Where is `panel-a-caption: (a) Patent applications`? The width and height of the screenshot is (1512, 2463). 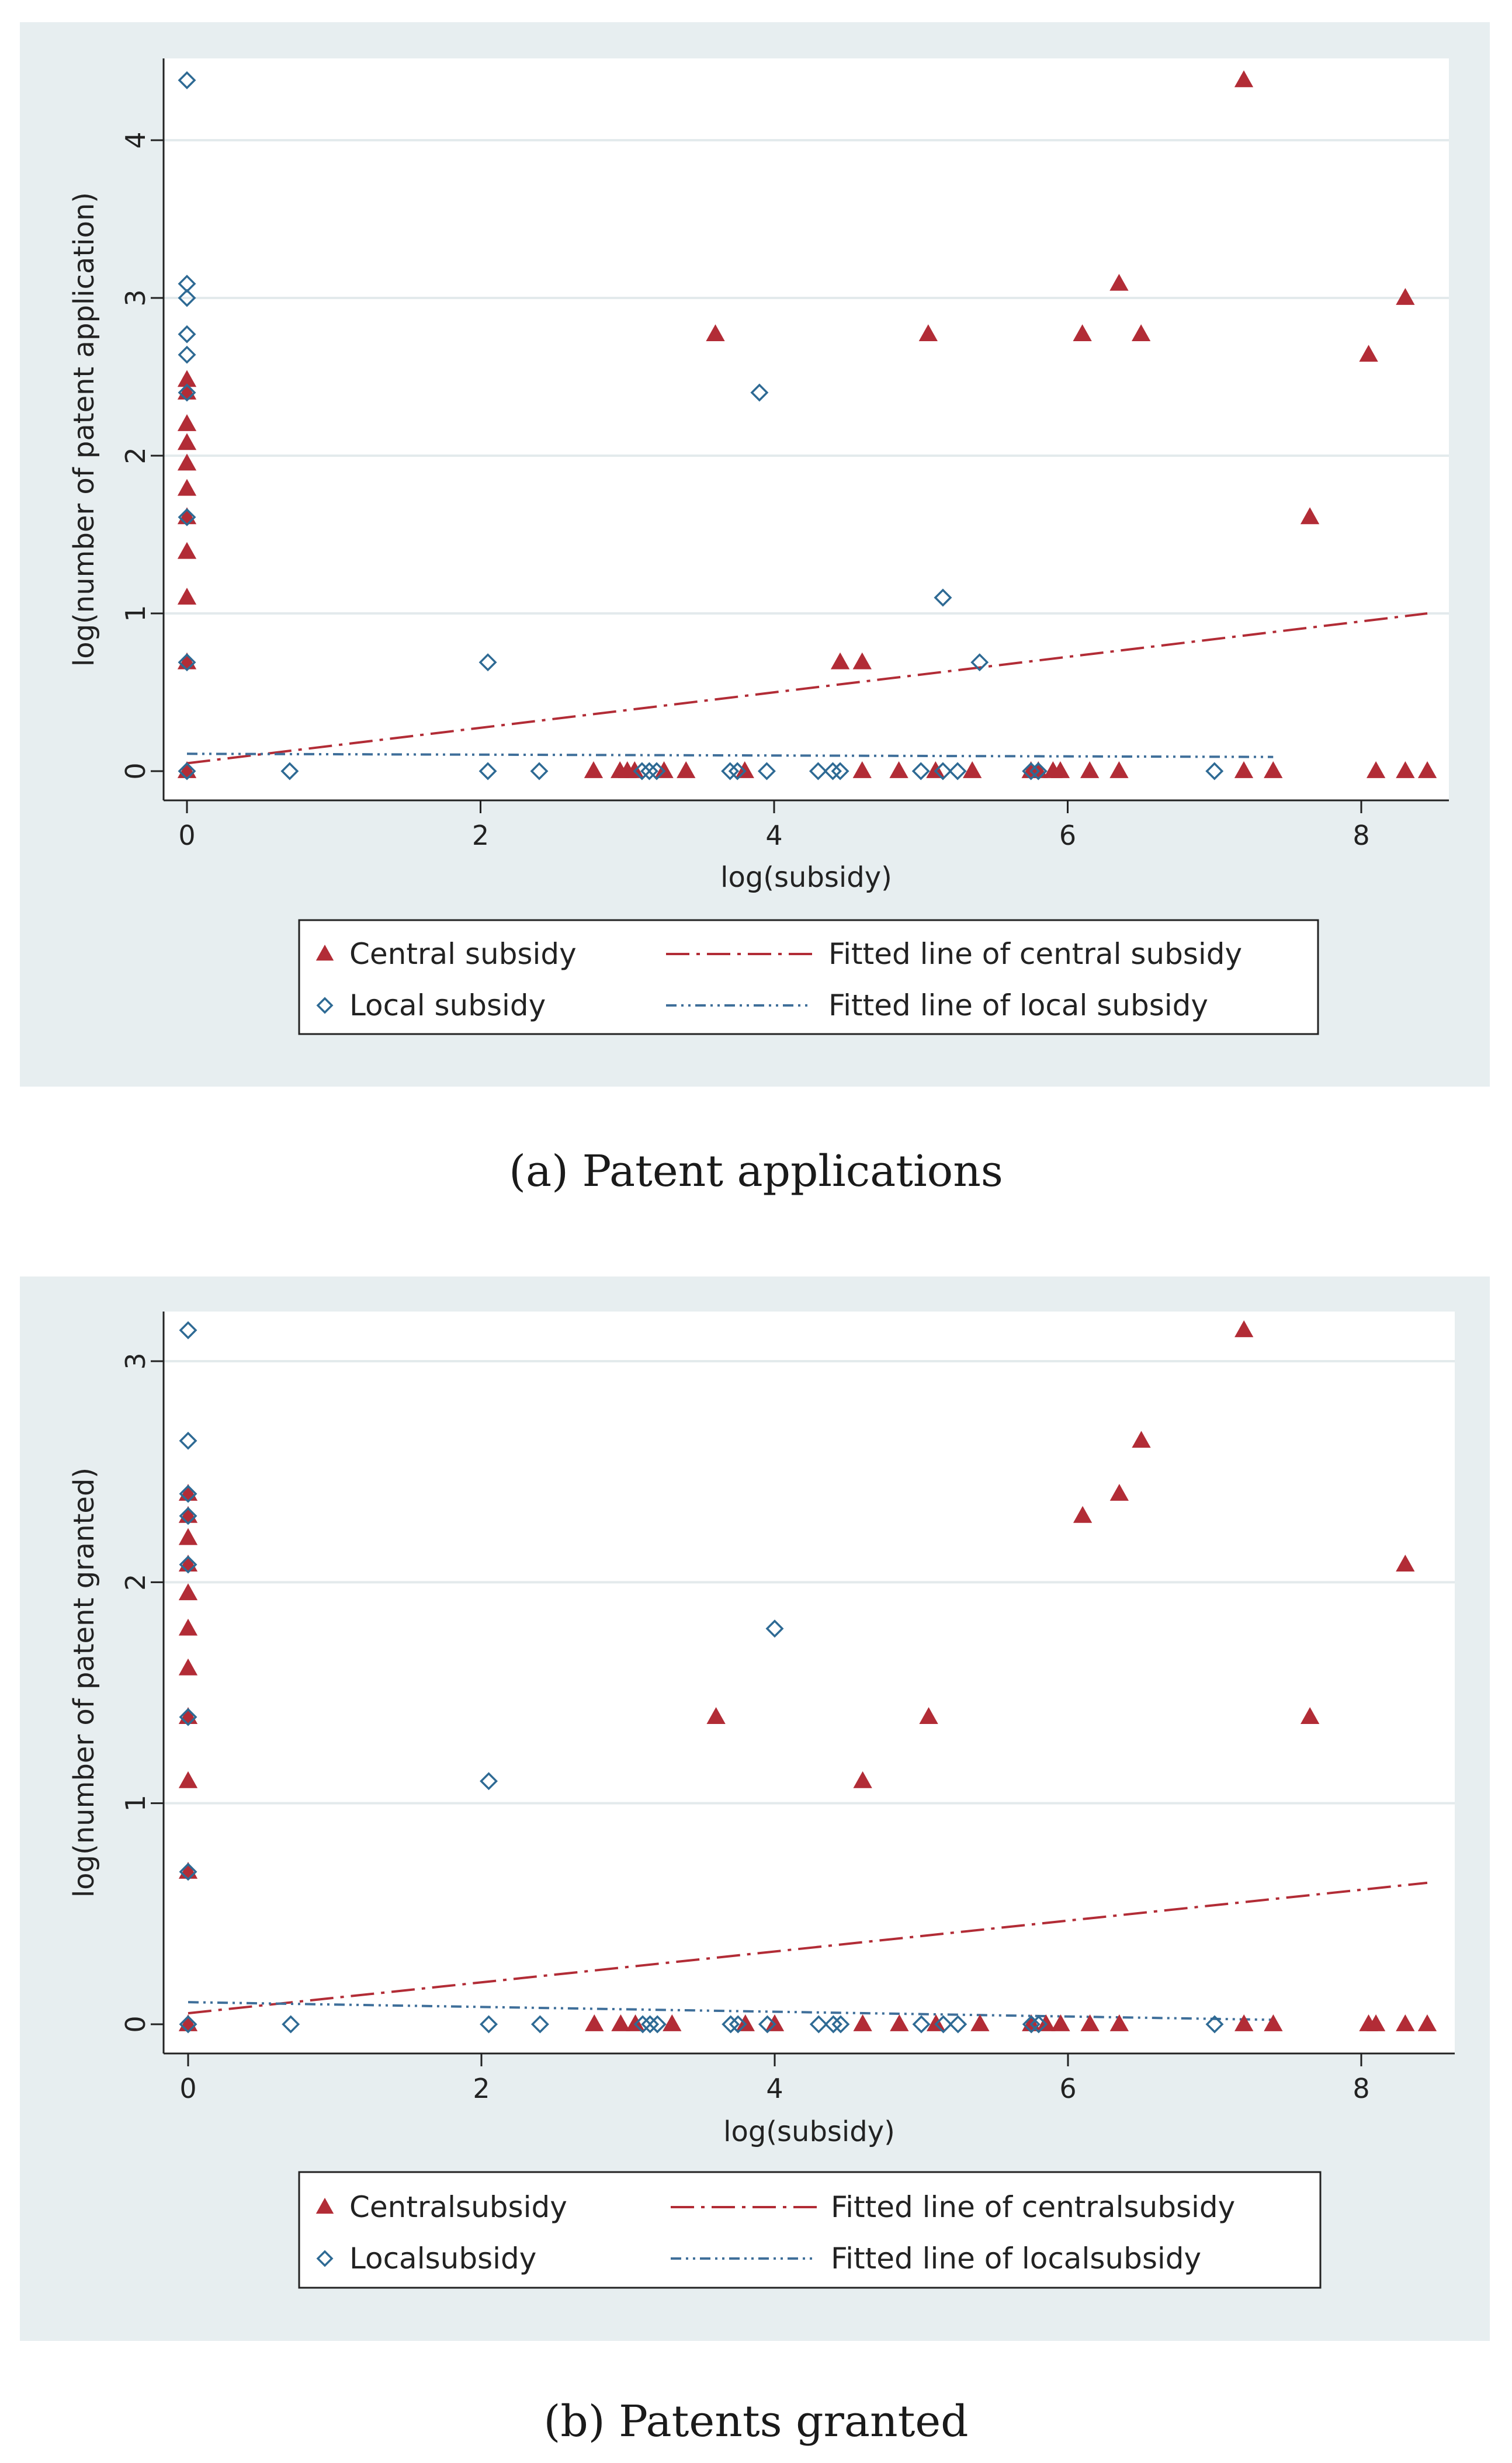 panel-a-caption: (a) Patent applications is located at coordinates (756, 1171).